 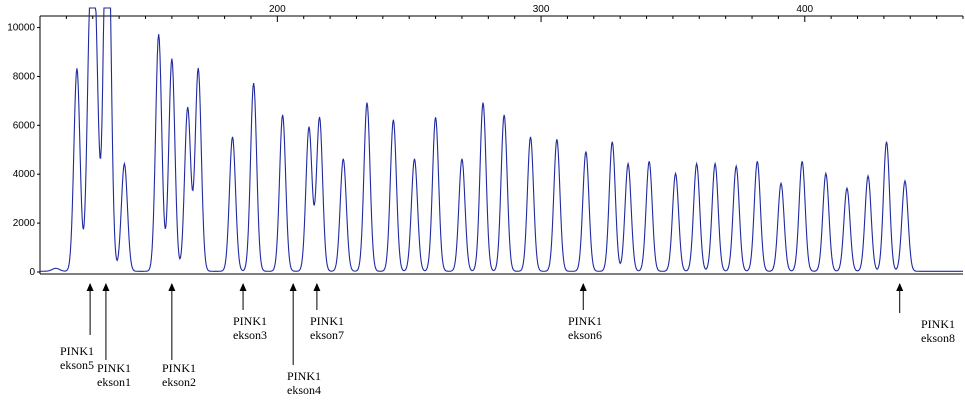 What do you see at coordinates (24, 223) in the screenshot?
I see `y-tick-label: 2000` at bounding box center [24, 223].